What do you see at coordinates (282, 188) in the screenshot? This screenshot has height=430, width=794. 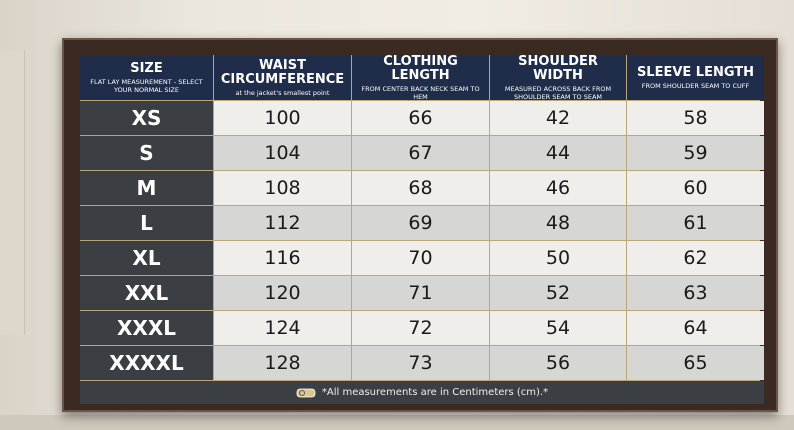 I see `value-cell: 108` at bounding box center [282, 188].